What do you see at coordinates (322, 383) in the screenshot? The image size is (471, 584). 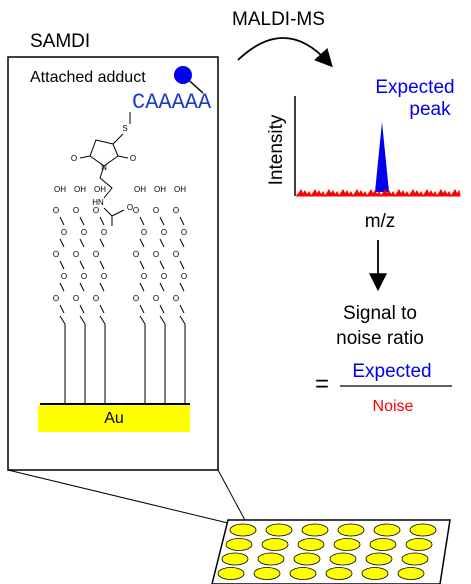 I see `label: =` at bounding box center [322, 383].